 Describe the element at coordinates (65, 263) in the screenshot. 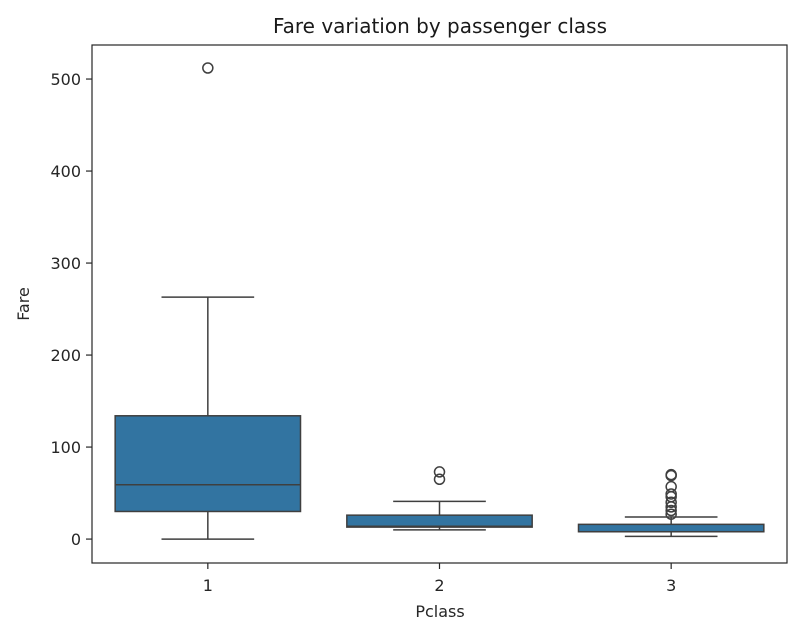

I see `y-tick-label: 300` at that location.